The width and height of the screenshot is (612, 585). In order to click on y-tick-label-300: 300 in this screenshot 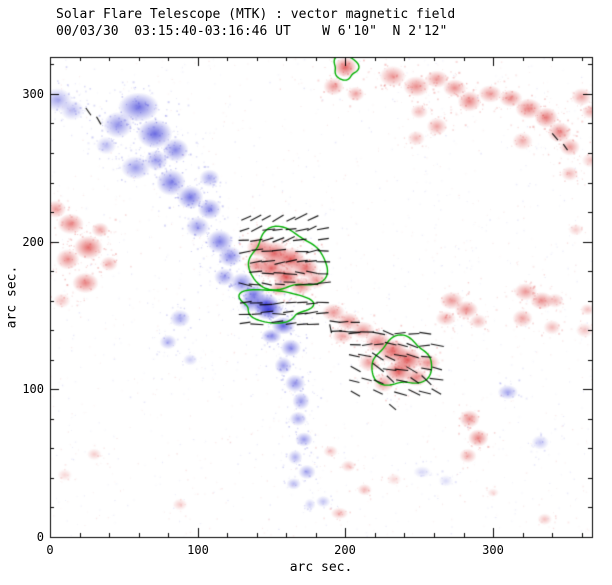, I will do `click(33, 94)`.